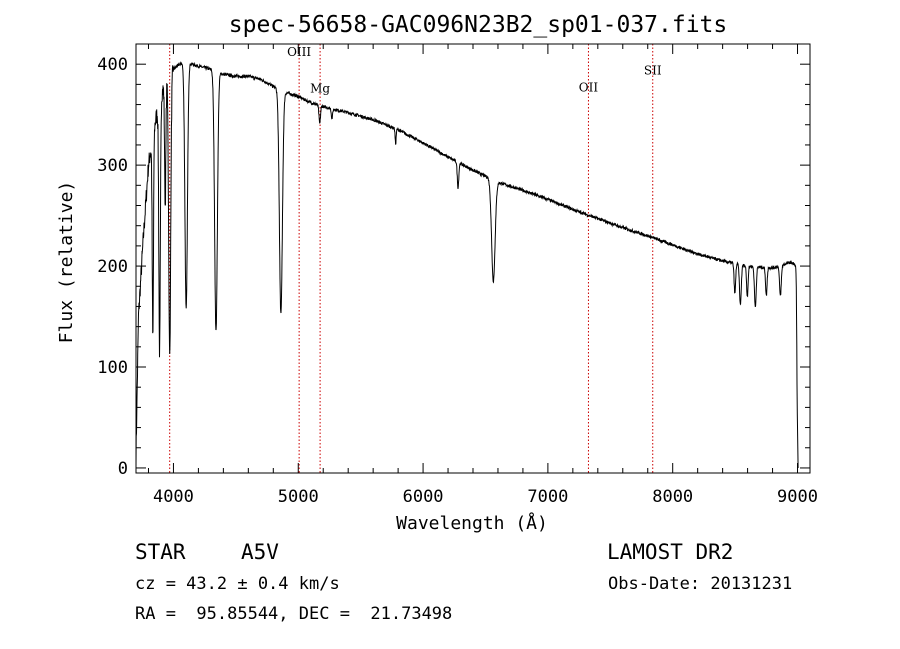 This screenshot has height=649, width=900. I want to click on x-tick-label: 9000, so click(797, 497).